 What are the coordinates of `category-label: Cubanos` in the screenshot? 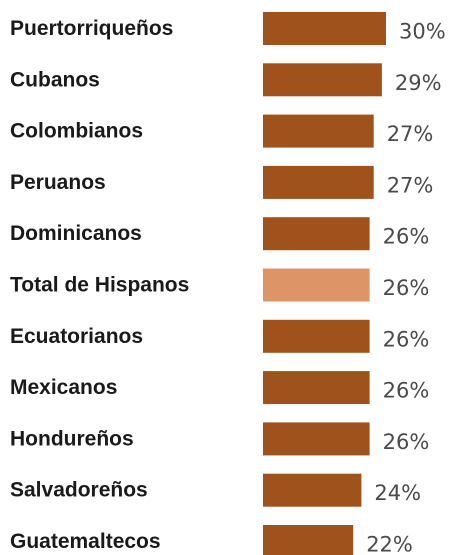 It's located at (55, 79).